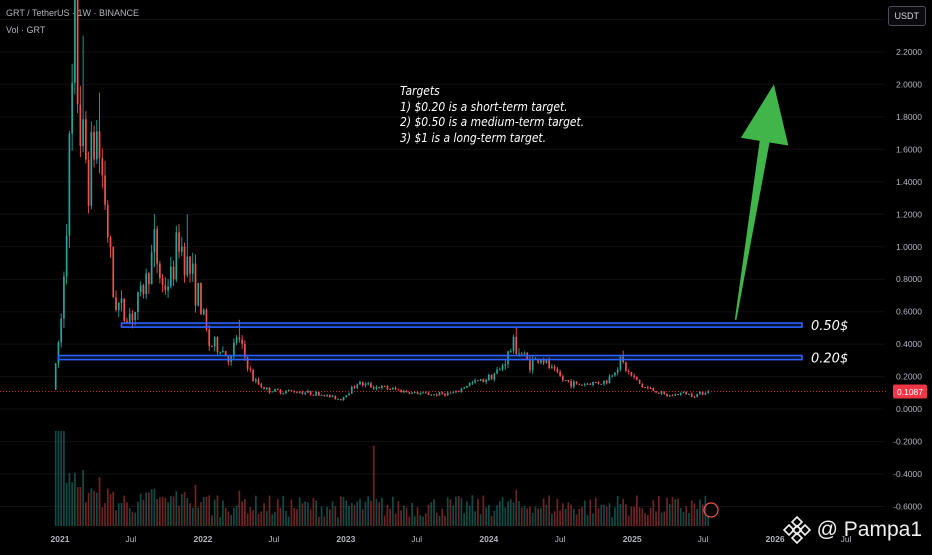  What do you see at coordinates (909, 84) in the screenshot?
I see `y-tick-label: 2.0000` at bounding box center [909, 84].